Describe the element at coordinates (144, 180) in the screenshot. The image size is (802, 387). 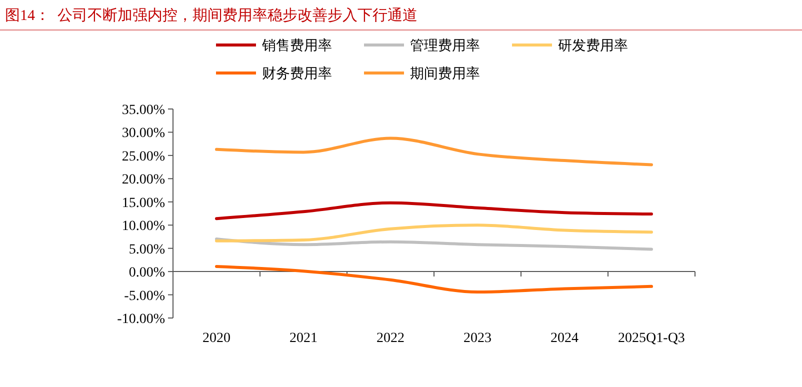
I see `y-tick-label: 20.00%` at that location.